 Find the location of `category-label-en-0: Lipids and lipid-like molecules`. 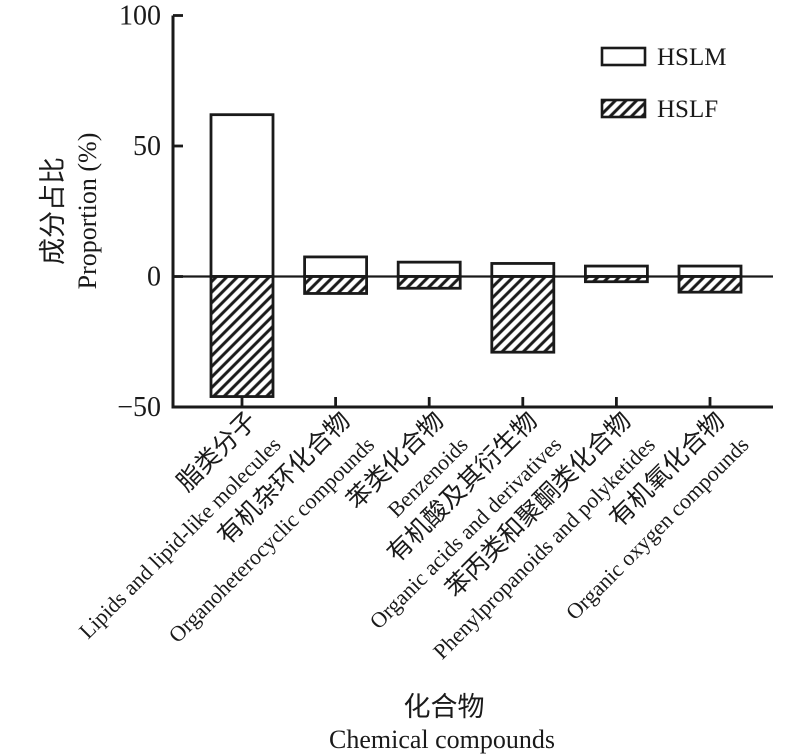

category-label-en-0: Lipids and lipid-like molecules is located at coordinates (180, 538).